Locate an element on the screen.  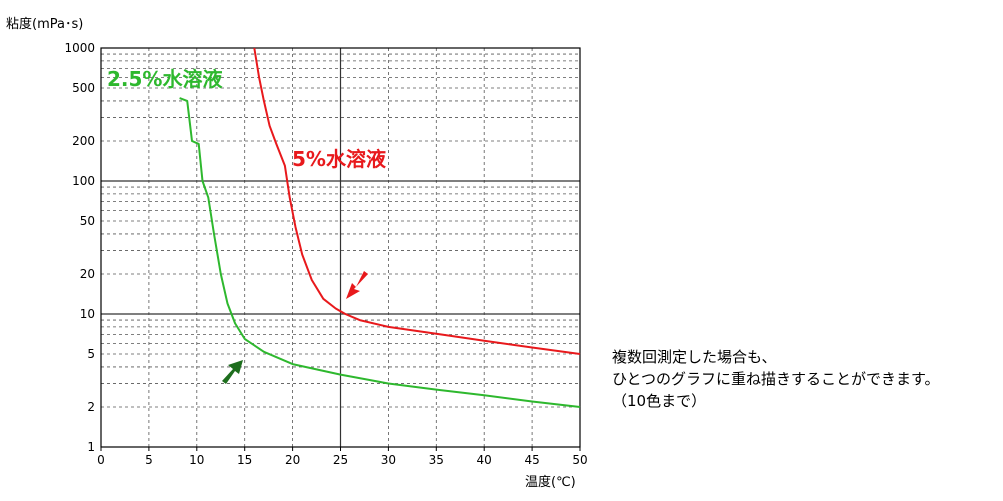
y-axis-title: 粘度(mPa･s) is located at coordinates (44, 24).